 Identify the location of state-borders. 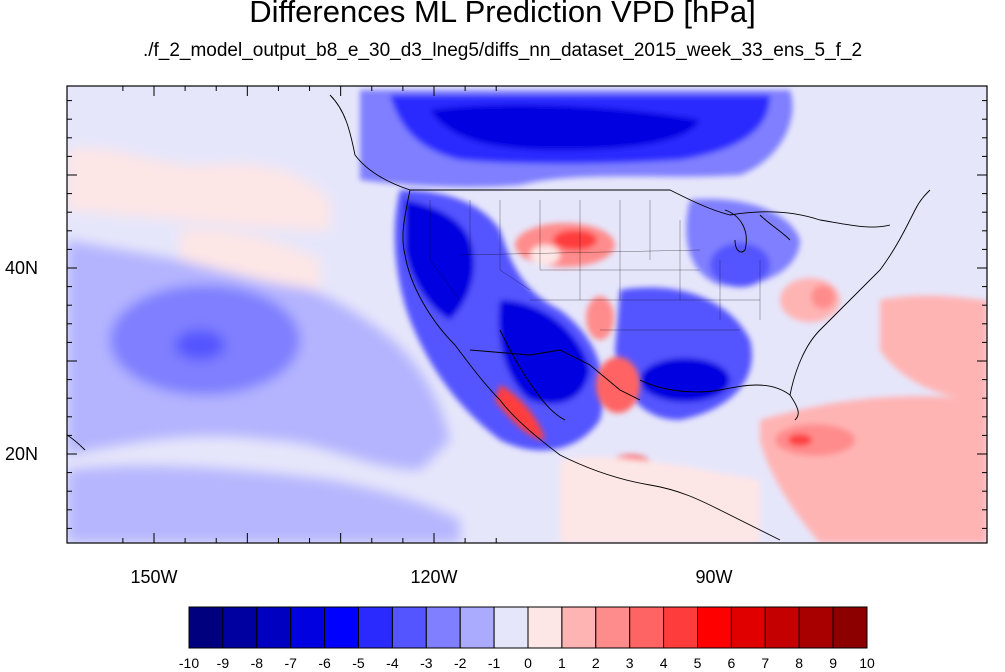
(595, 265).